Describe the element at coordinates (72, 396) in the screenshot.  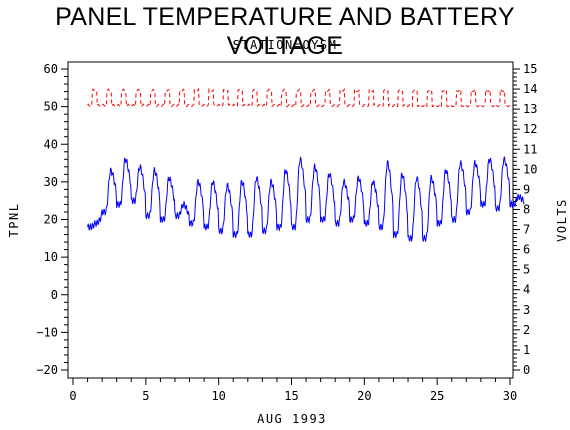
I see `x-tick-label: 0` at that location.